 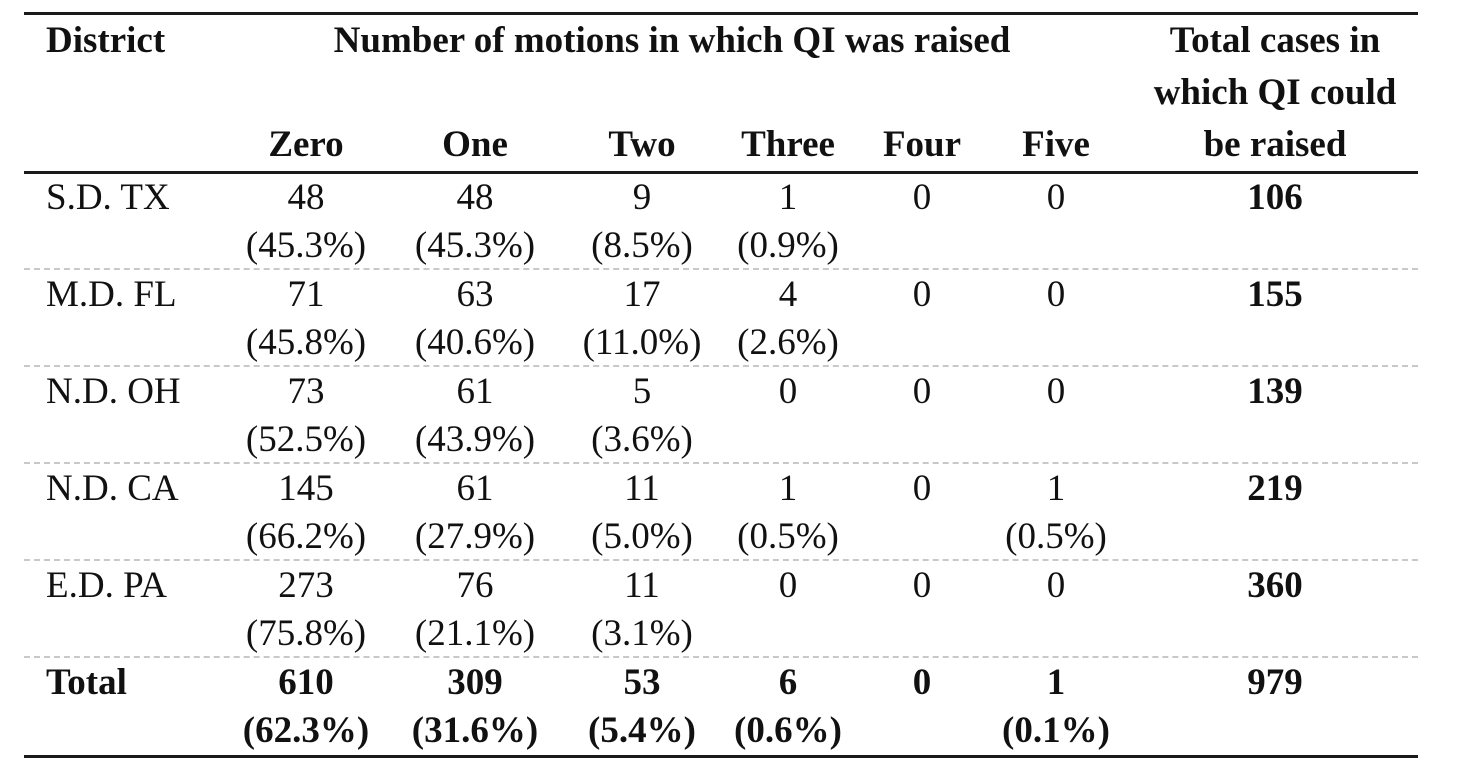 What do you see at coordinates (306, 585) in the screenshot?
I see `count-zero: 273` at bounding box center [306, 585].